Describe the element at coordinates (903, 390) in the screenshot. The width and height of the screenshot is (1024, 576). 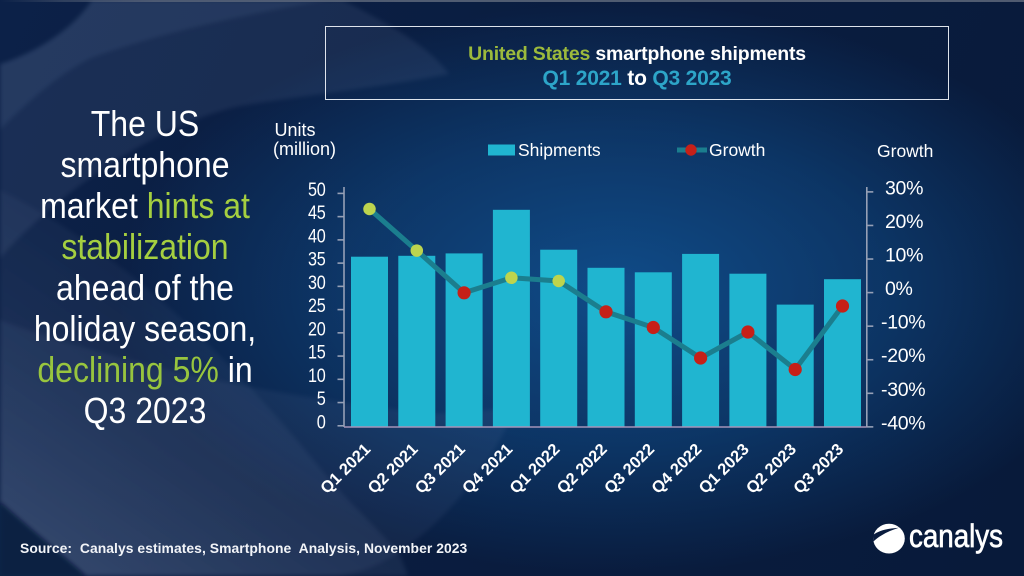
I see `svg-text: -30%` at that location.